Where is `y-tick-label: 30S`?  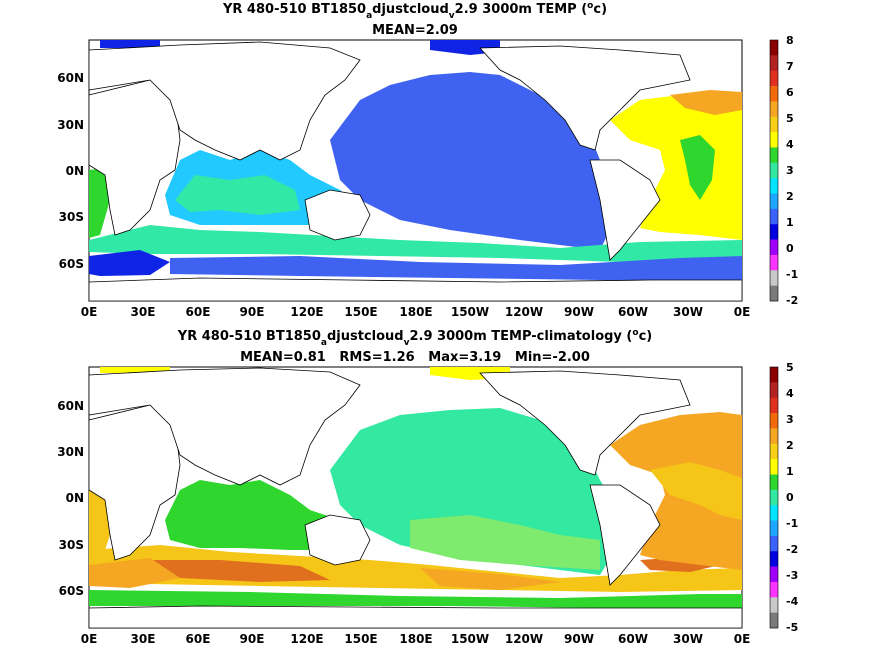
y-tick-label: 30S is located at coordinates (71, 217).